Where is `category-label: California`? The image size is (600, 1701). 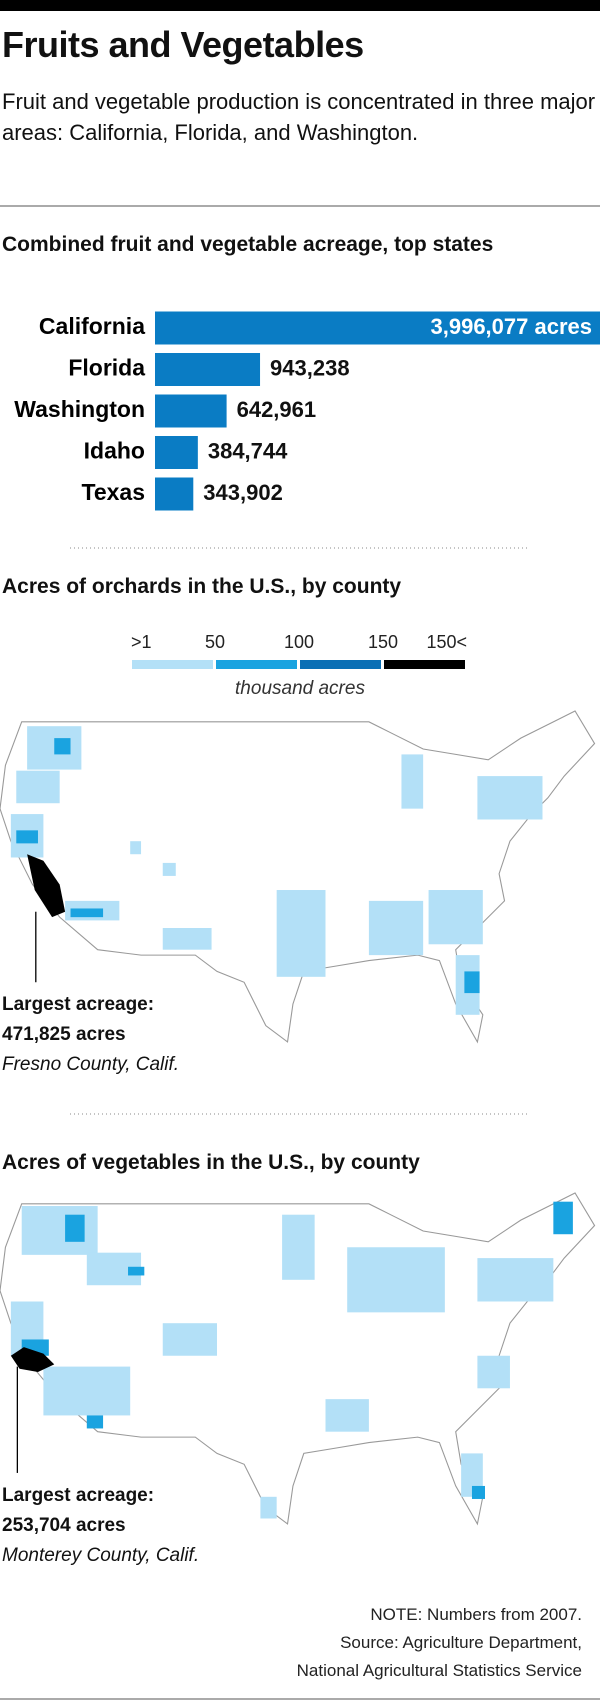 category-label: California is located at coordinates (92, 326).